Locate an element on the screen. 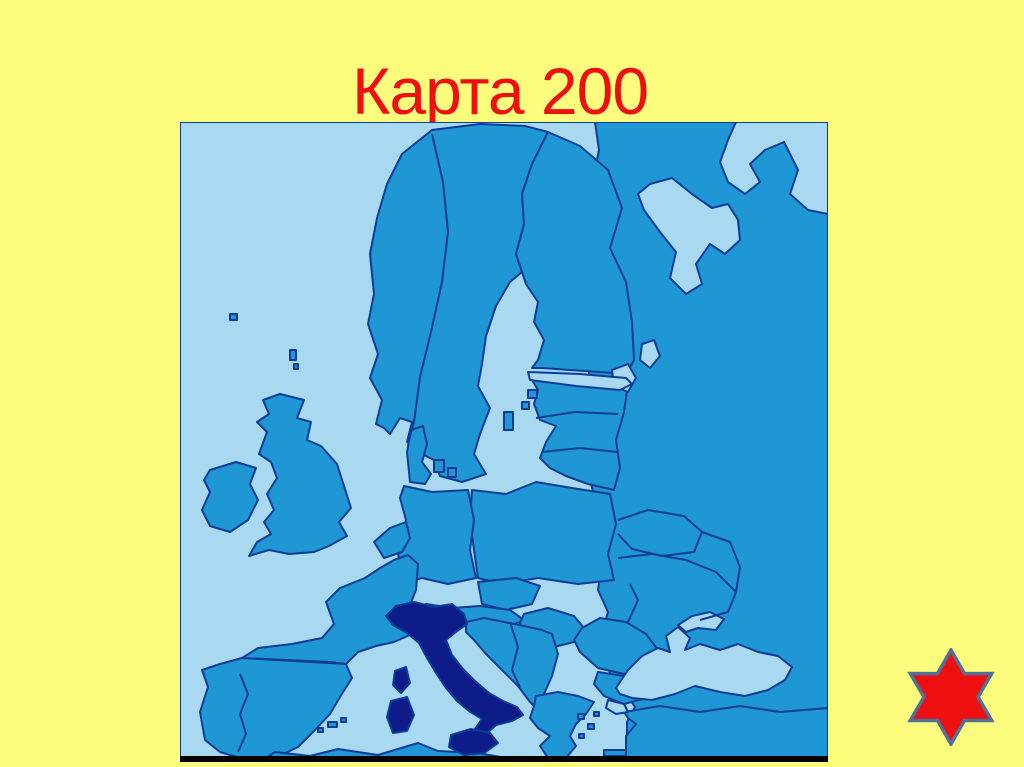 The width and height of the screenshot is (1024, 767). portugal-spain-border is located at coordinates (243, 713).